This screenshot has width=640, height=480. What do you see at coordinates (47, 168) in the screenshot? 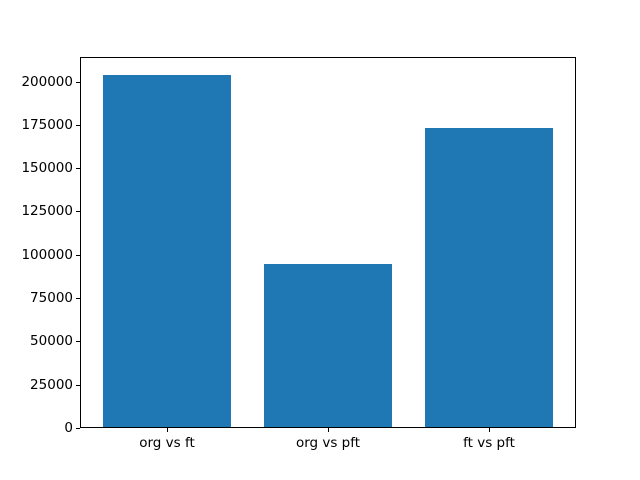
I see `y-tick-label: 150000` at bounding box center [47, 168].